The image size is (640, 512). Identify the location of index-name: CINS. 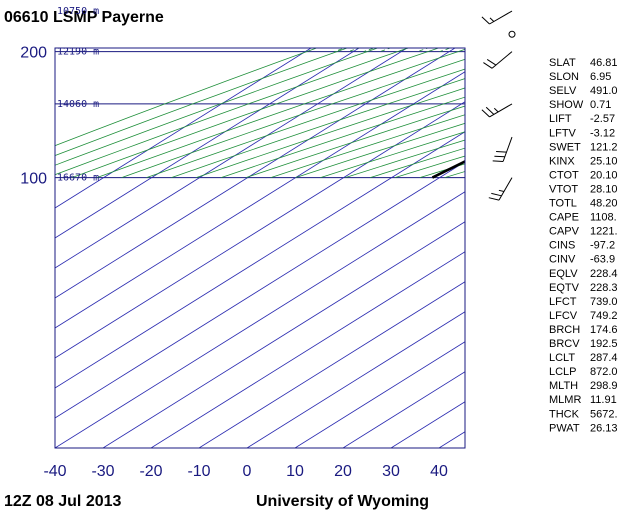
(562, 246).